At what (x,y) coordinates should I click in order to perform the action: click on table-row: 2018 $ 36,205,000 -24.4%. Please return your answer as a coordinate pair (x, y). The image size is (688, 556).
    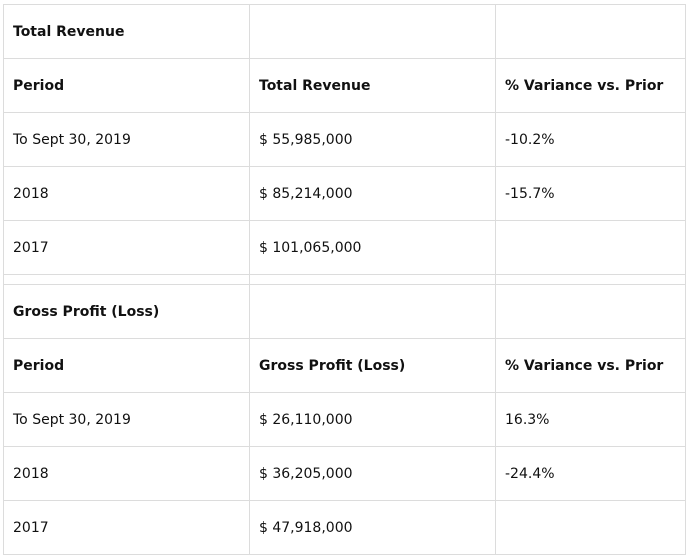
    Looking at the image, I should click on (344, 473).